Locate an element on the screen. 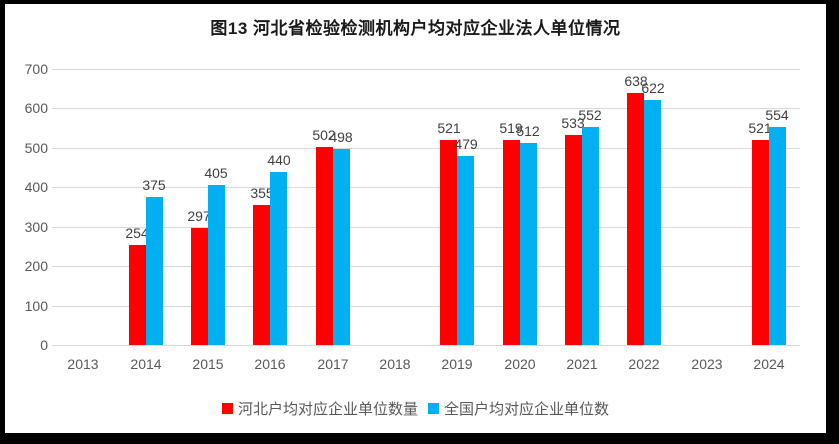 The width and height of the screenshot is (839, 444). bar-national-2019 is located at coordinates (465, 250).